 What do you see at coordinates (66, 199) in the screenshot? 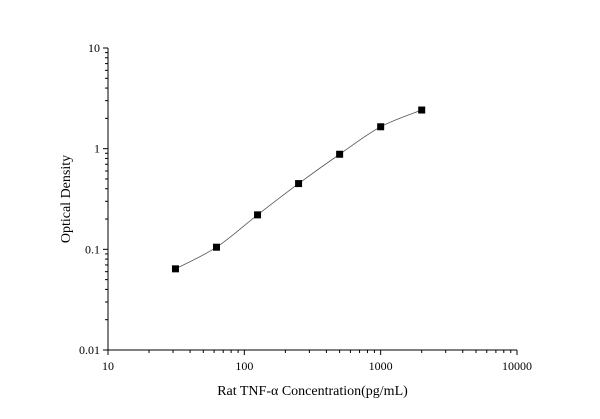
I see `y-axis-title: Optical Density` at bounding box center [66, 199].